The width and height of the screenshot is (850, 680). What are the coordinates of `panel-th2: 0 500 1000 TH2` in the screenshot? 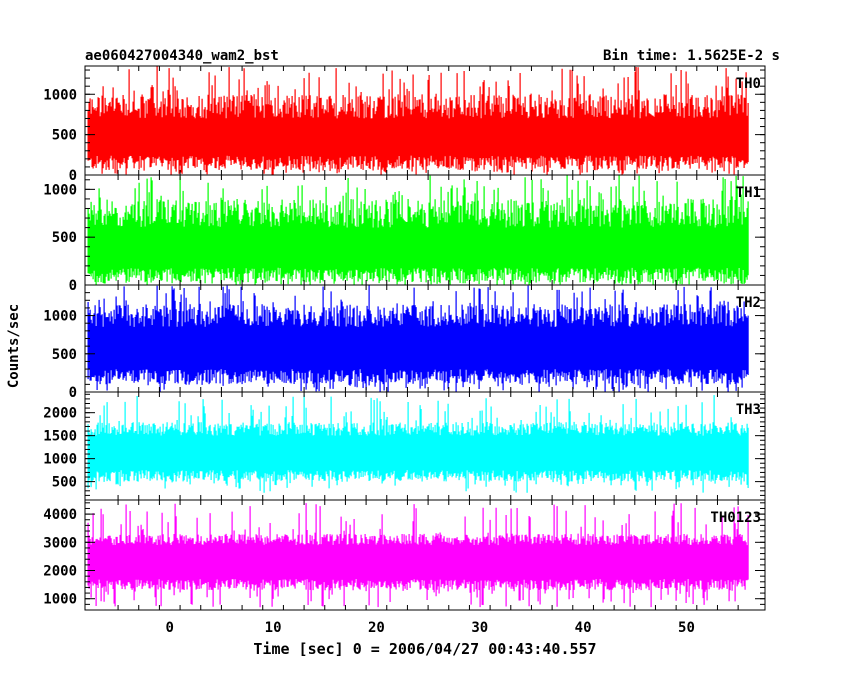 It's located at (404, 342).